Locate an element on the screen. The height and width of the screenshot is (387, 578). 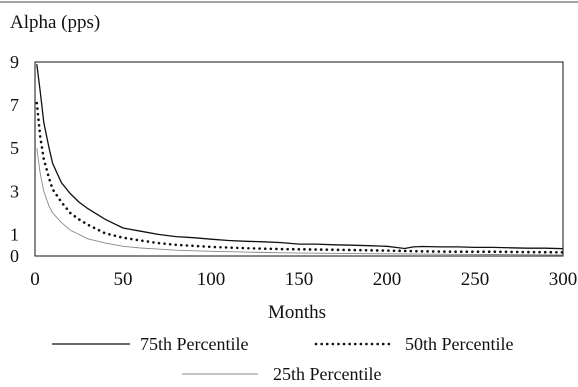
y-tick-label: 7 is located at coordinates (14, 105).